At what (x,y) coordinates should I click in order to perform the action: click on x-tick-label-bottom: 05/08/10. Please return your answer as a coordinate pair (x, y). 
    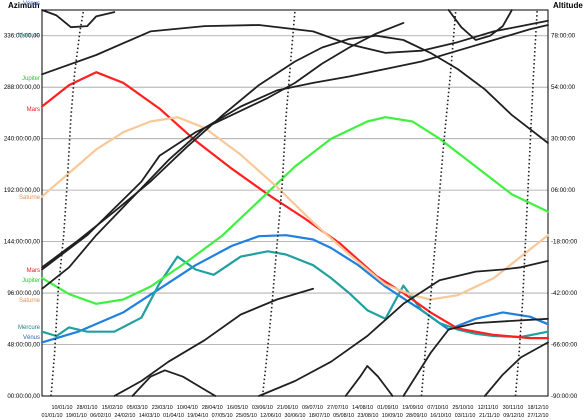
    Looking at the image, I should click on (343, 416).